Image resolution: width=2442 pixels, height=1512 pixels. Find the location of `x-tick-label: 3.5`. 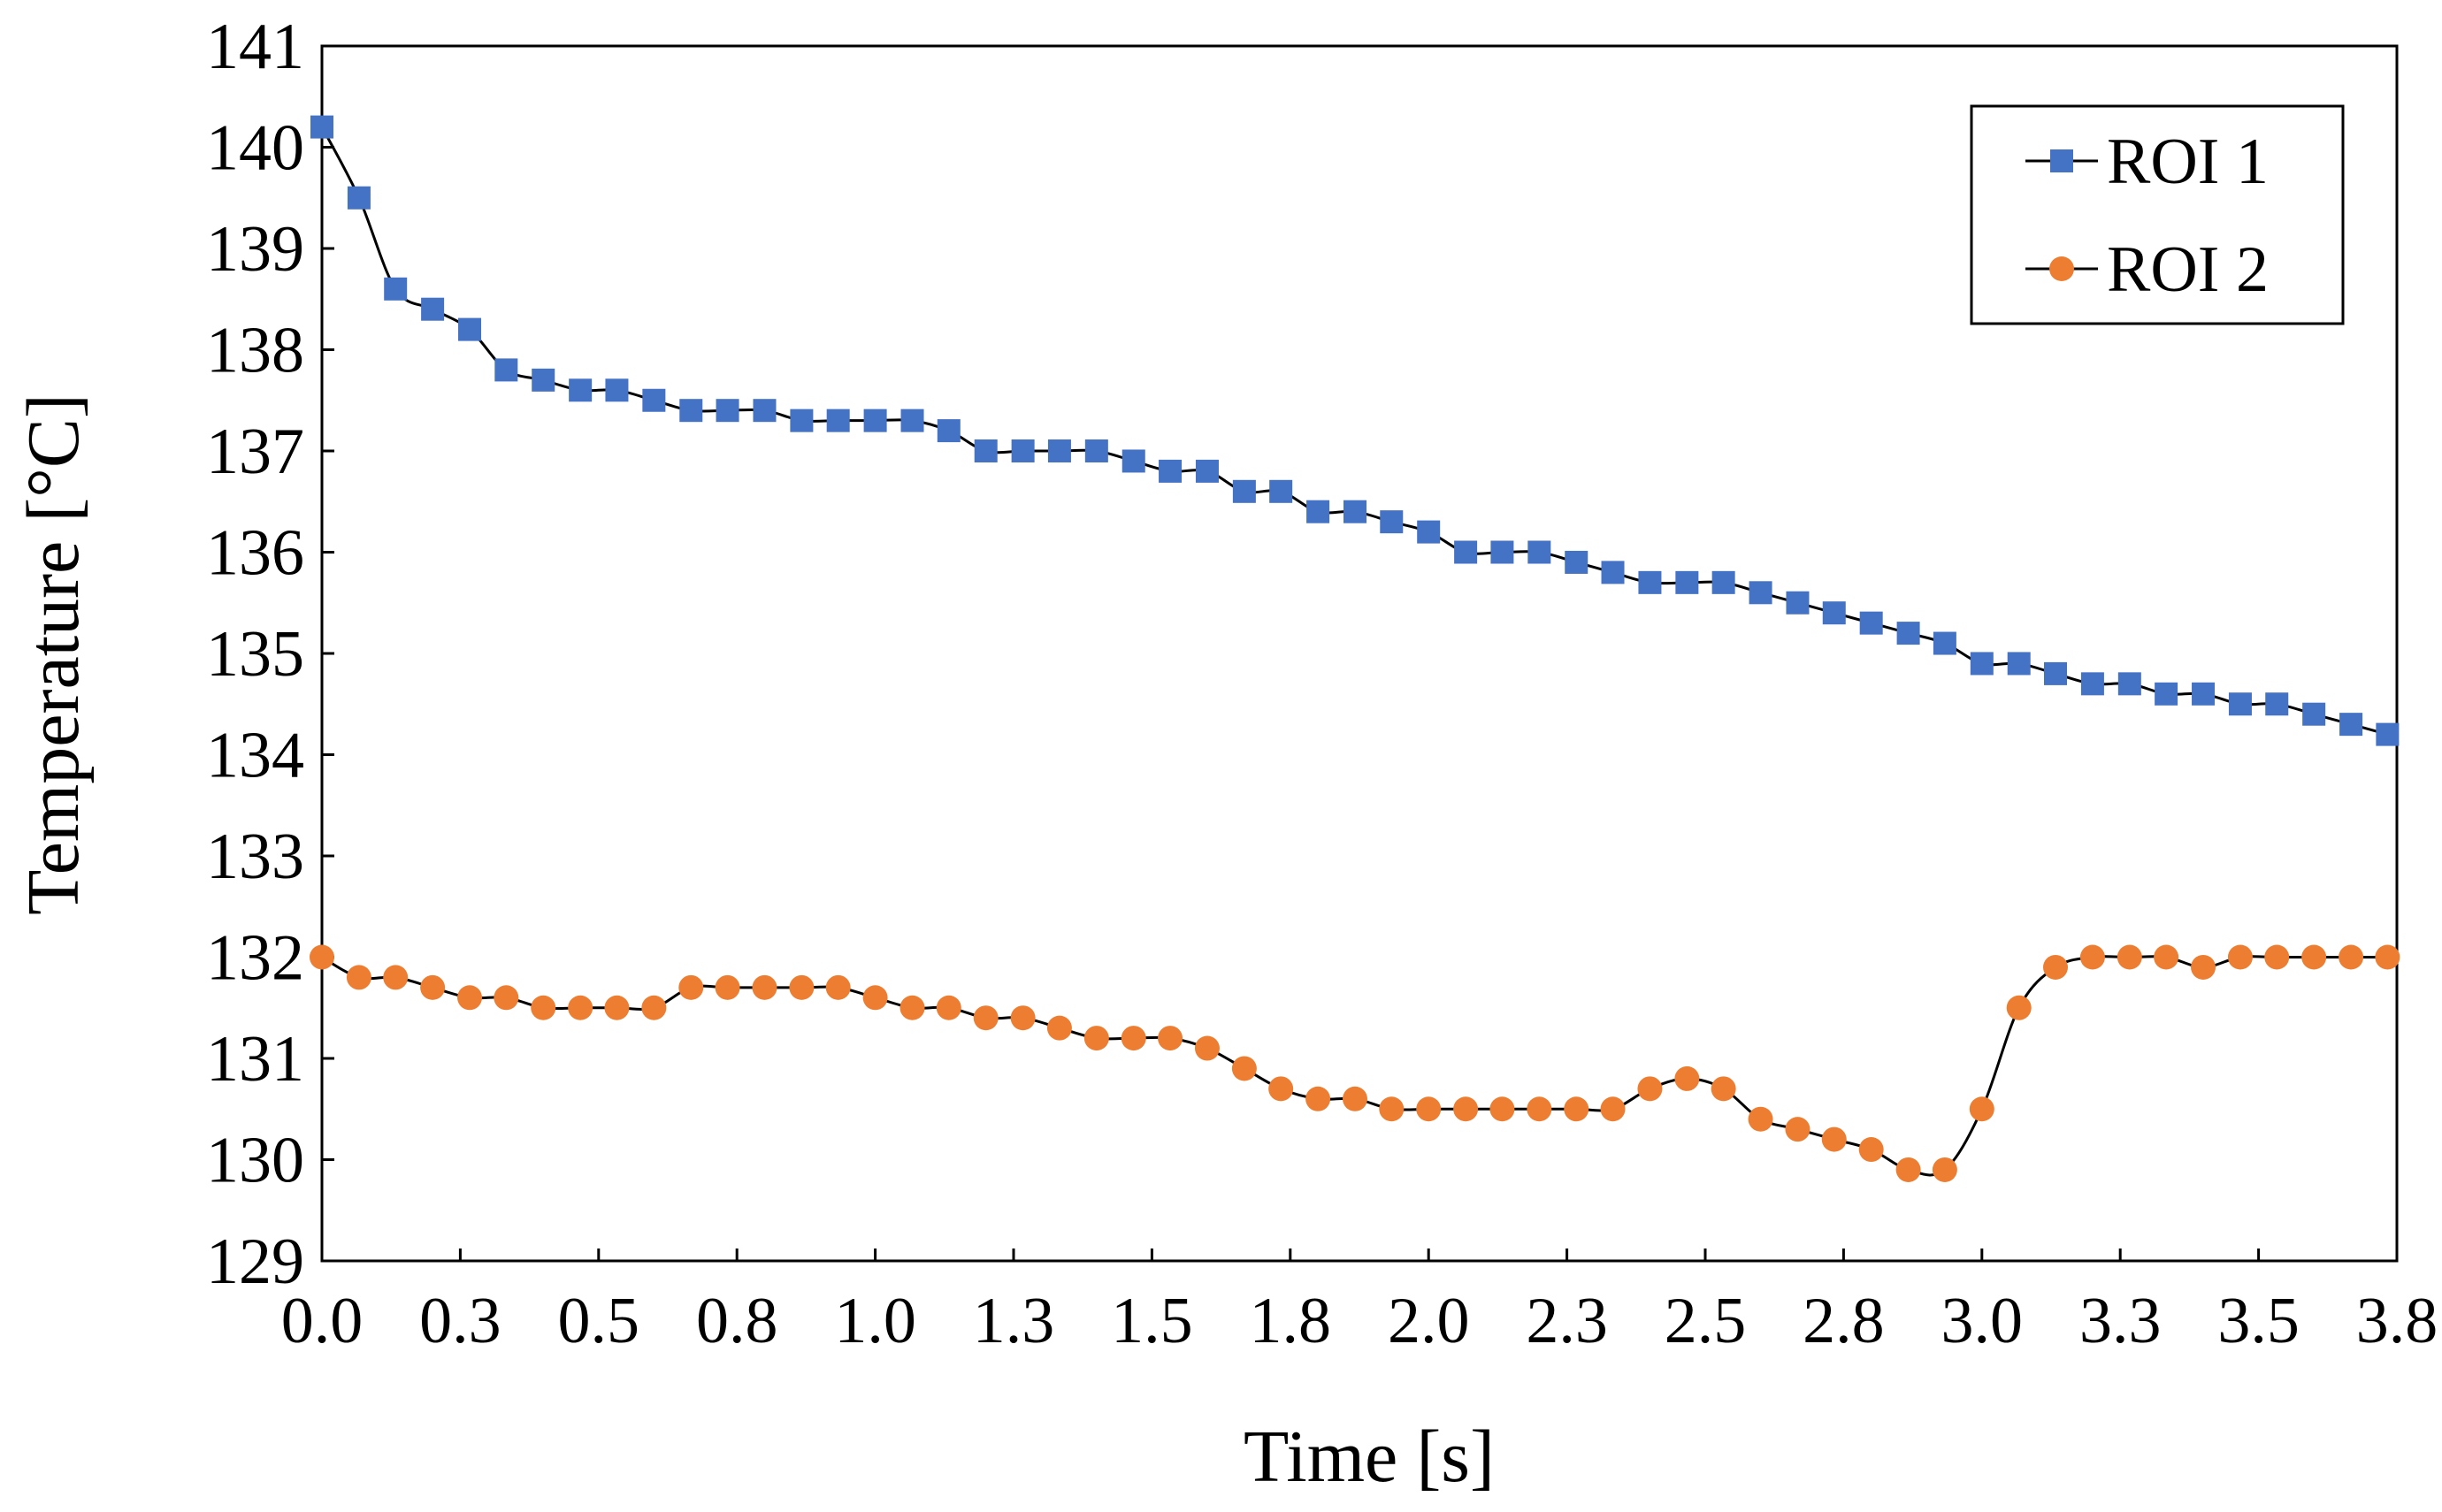

x-tick-label: 3.5 is located at coordinates (2258, 1321).